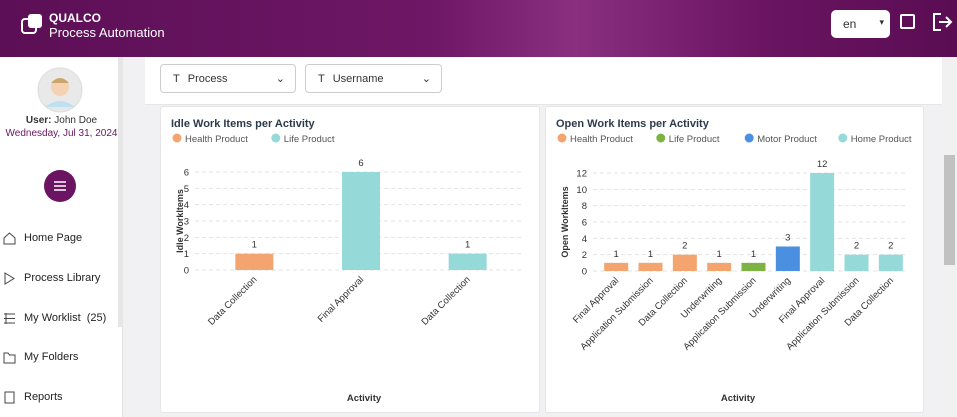 The height and width of the screenshot is (417, 957). I want to click on menu-count: (25), so click(96, 318).